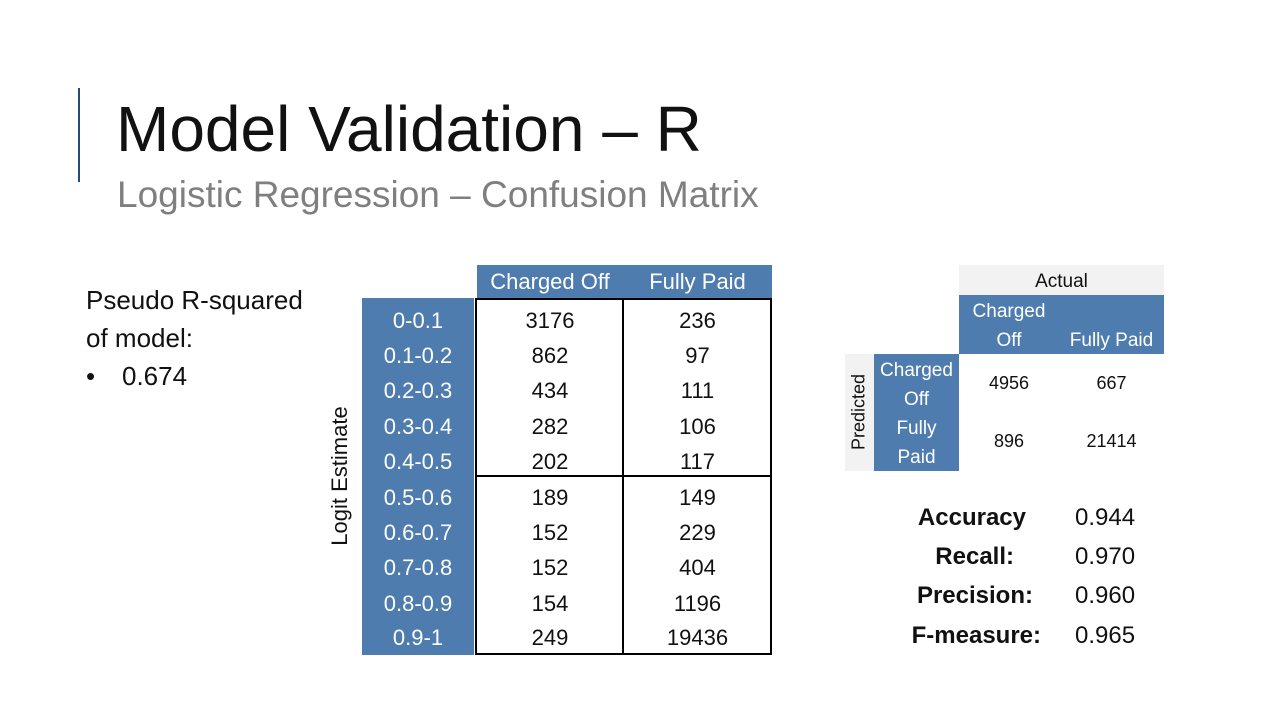  What do you see at coordinates (418, 320) in the screenshot?
I see `row-label: 0-0.1` at bounding box center [418, 320].